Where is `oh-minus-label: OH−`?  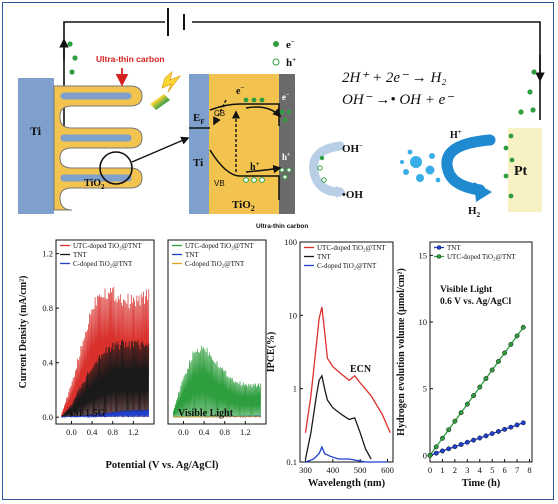 oh-minus-label: OH− is located at coordinates (352, 148).